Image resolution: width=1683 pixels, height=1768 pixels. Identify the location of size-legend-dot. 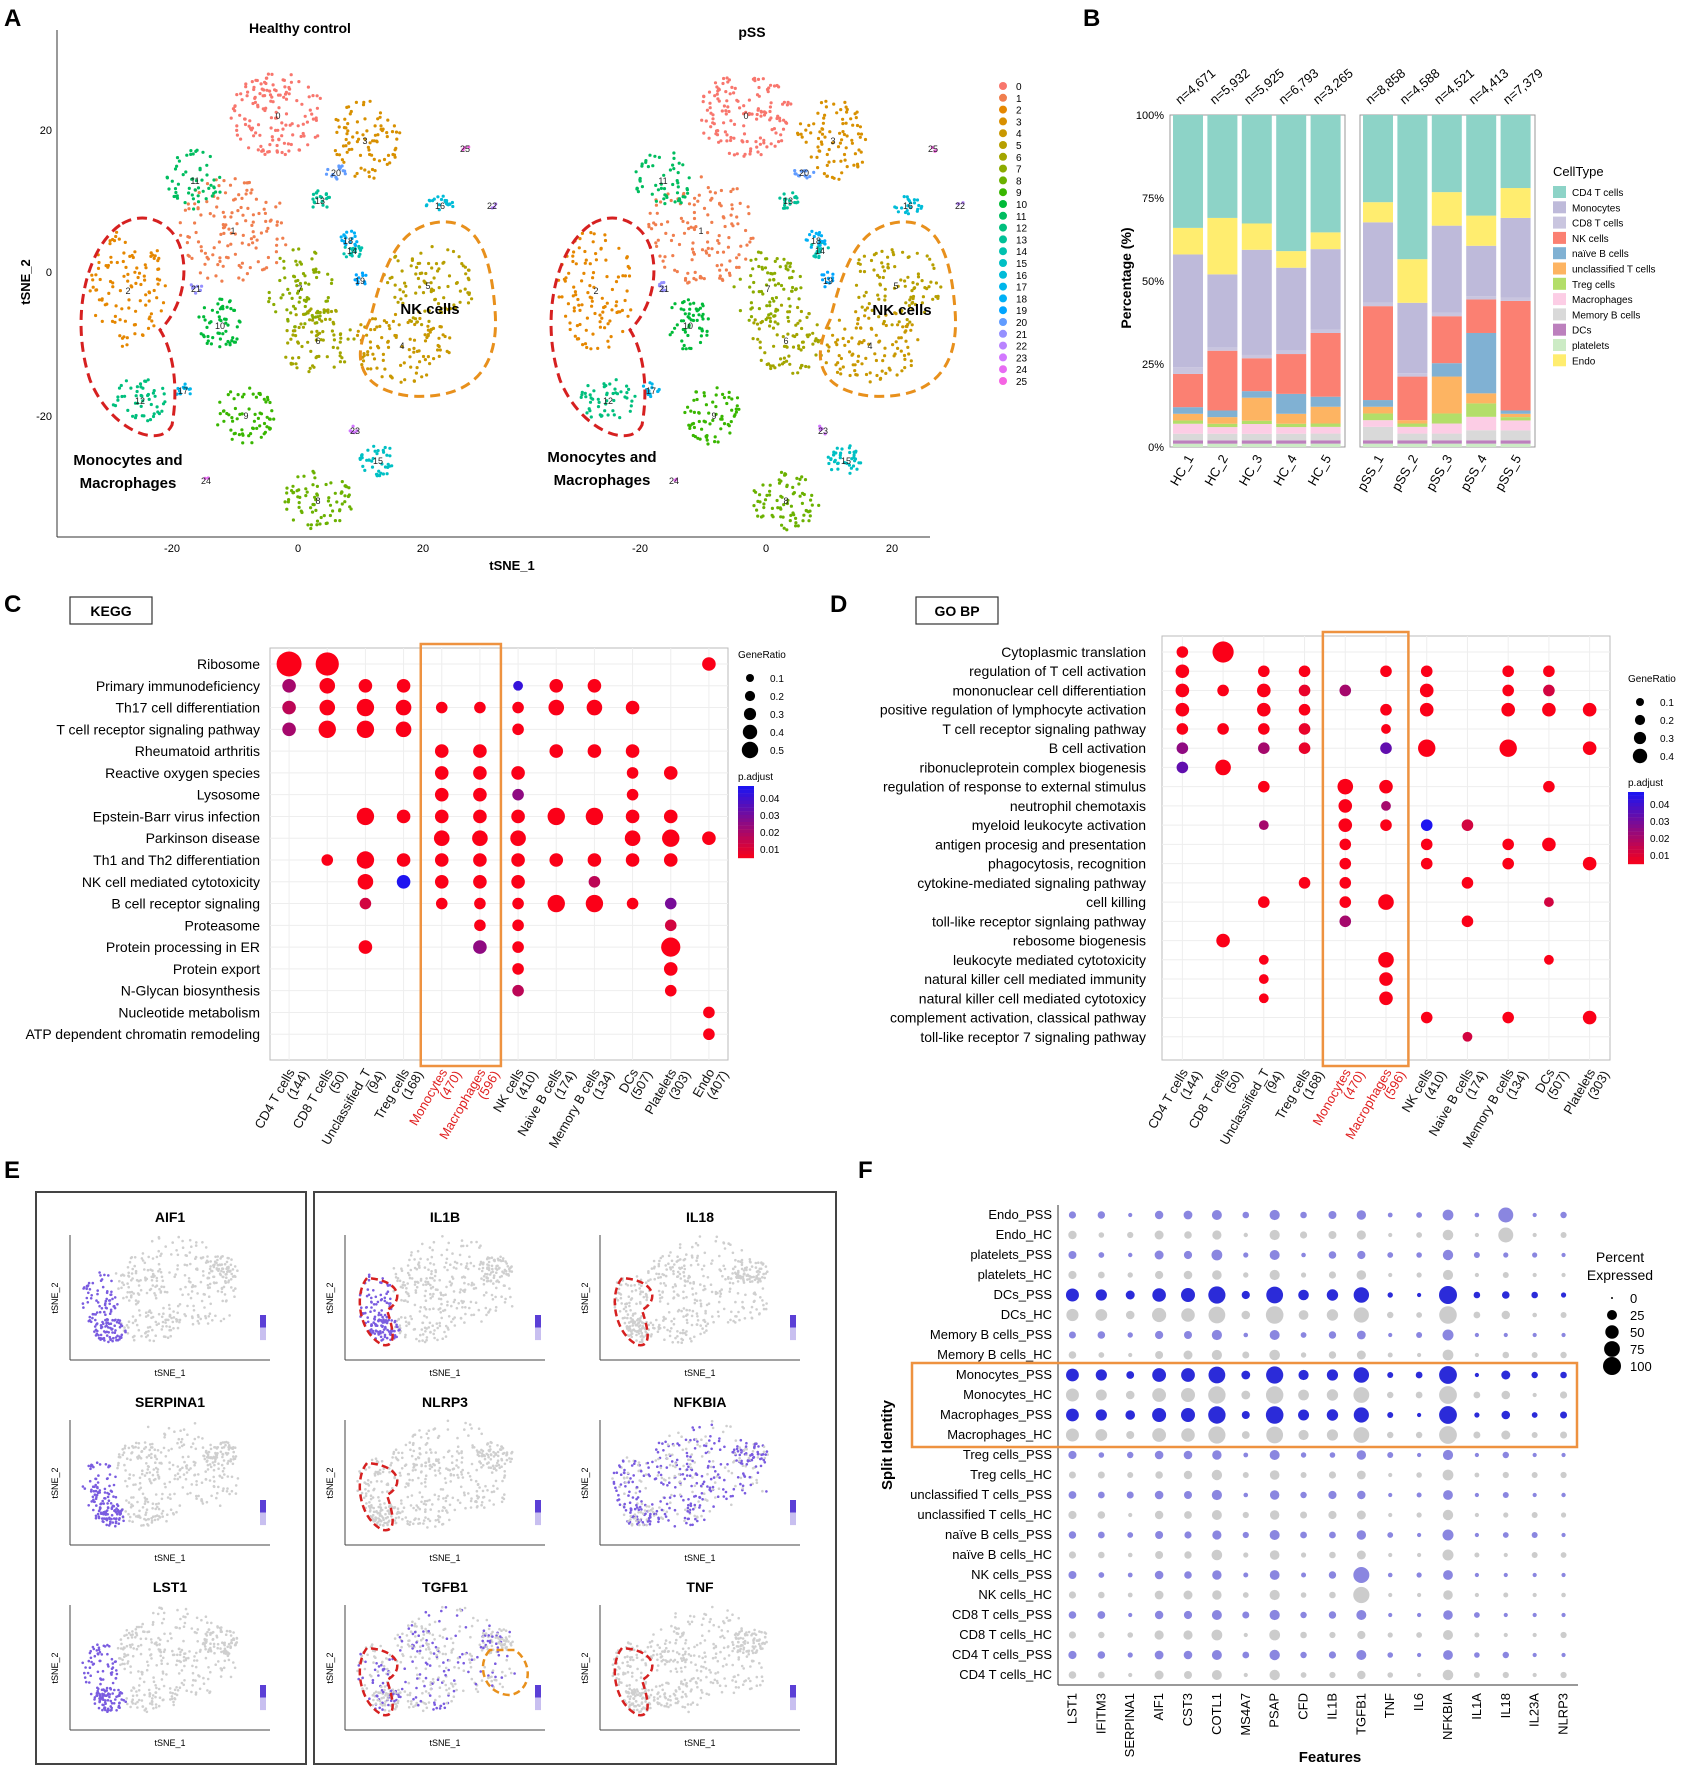
(750, 696).